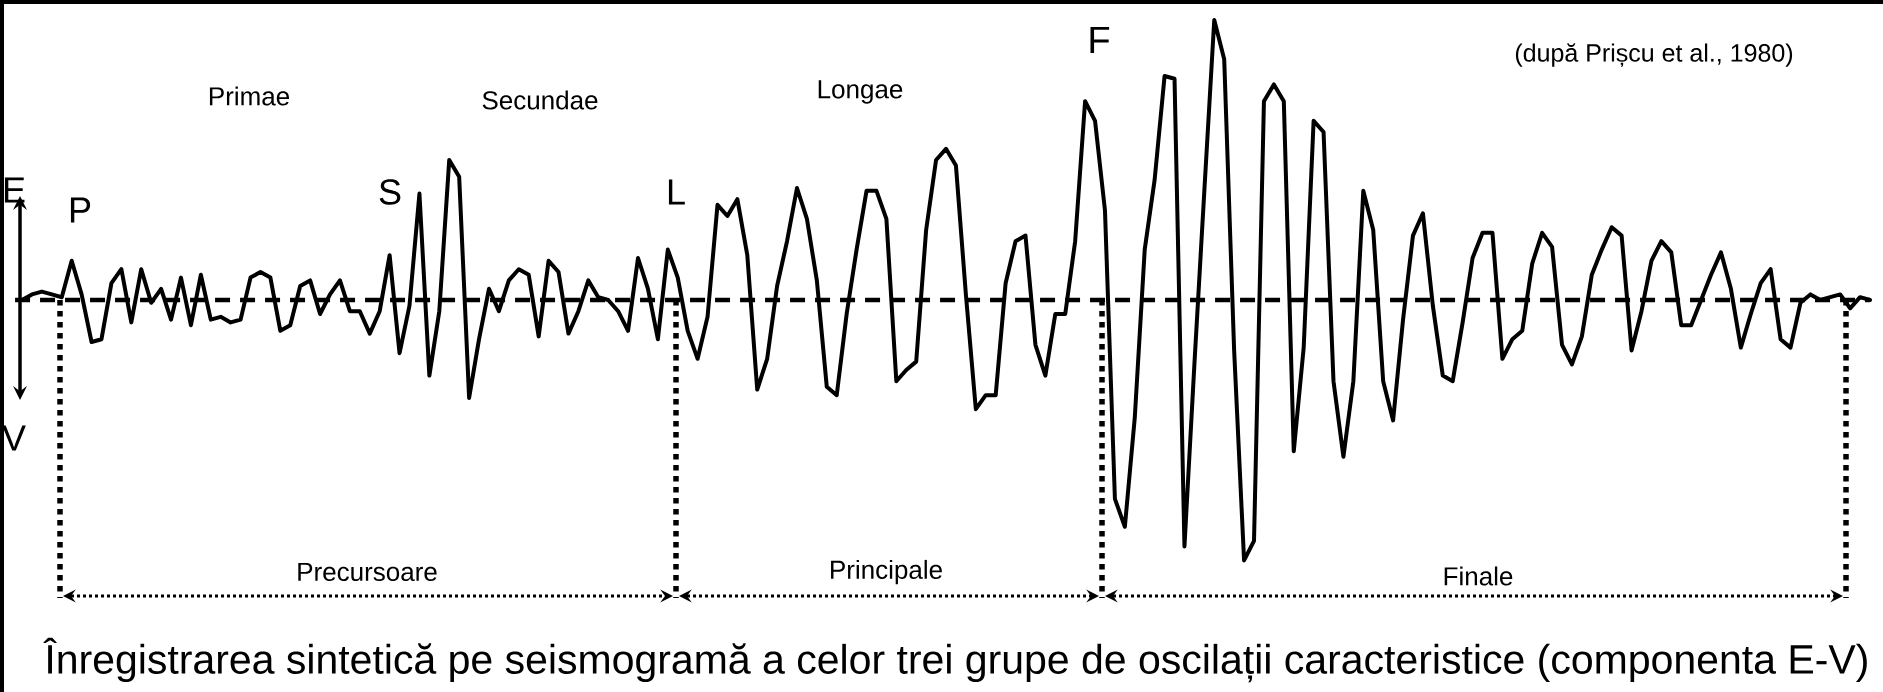  What do you see at coordinates (860, 92) in the screenshot?
I see `annotation: Longae` at bounding box center [860, 92].